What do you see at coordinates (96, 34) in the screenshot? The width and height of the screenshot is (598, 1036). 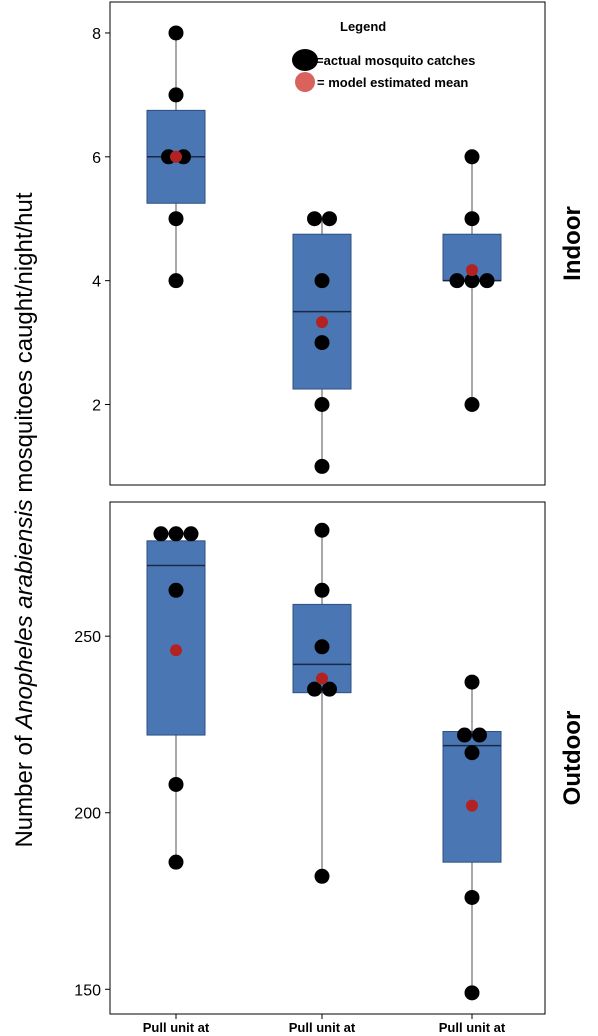 I see `y-tick-label: 8` at bounding box center [96, 34].